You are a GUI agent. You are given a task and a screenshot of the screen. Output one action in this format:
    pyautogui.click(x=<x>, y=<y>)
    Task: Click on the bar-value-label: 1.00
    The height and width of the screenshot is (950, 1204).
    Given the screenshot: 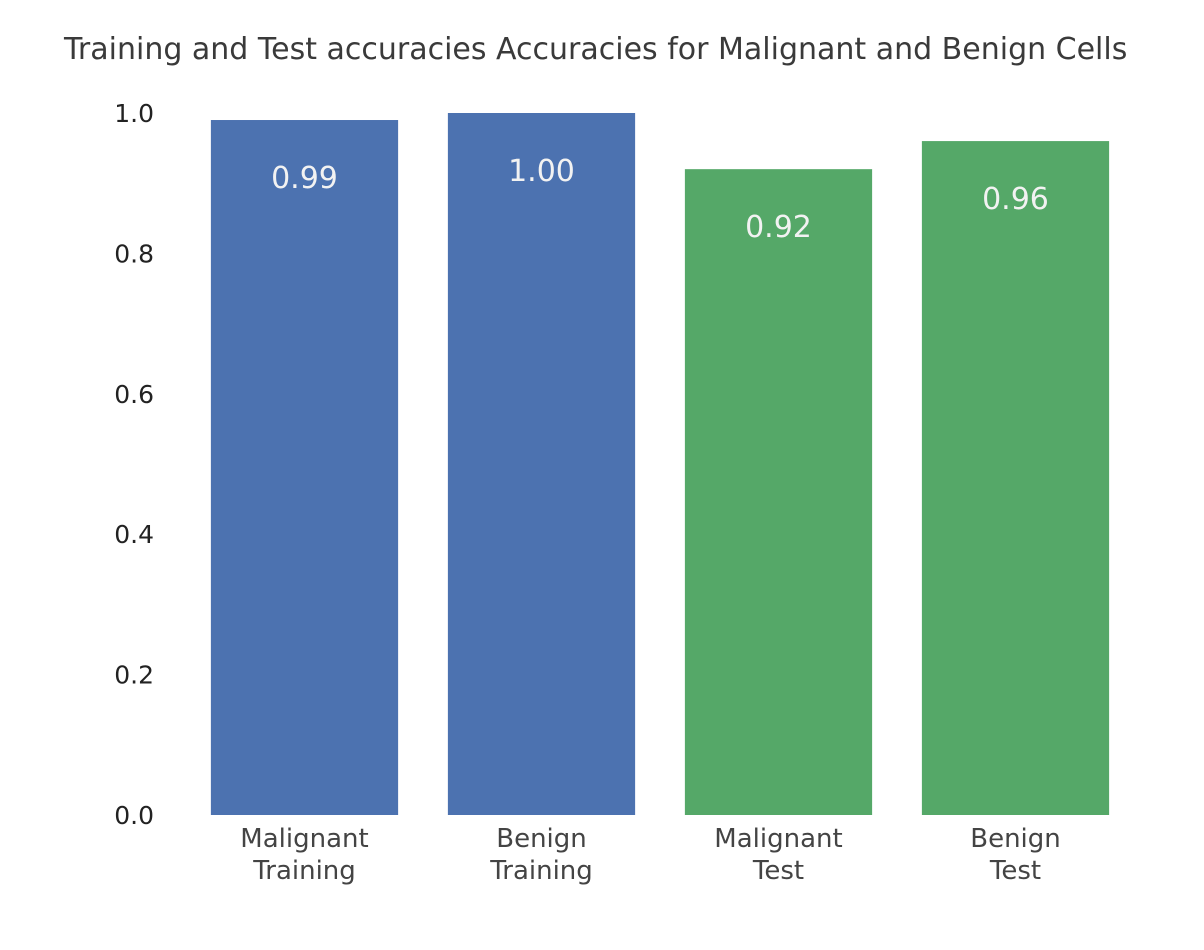 What is the action you would take?
    pyautogui.click(x=541, y=171)
    